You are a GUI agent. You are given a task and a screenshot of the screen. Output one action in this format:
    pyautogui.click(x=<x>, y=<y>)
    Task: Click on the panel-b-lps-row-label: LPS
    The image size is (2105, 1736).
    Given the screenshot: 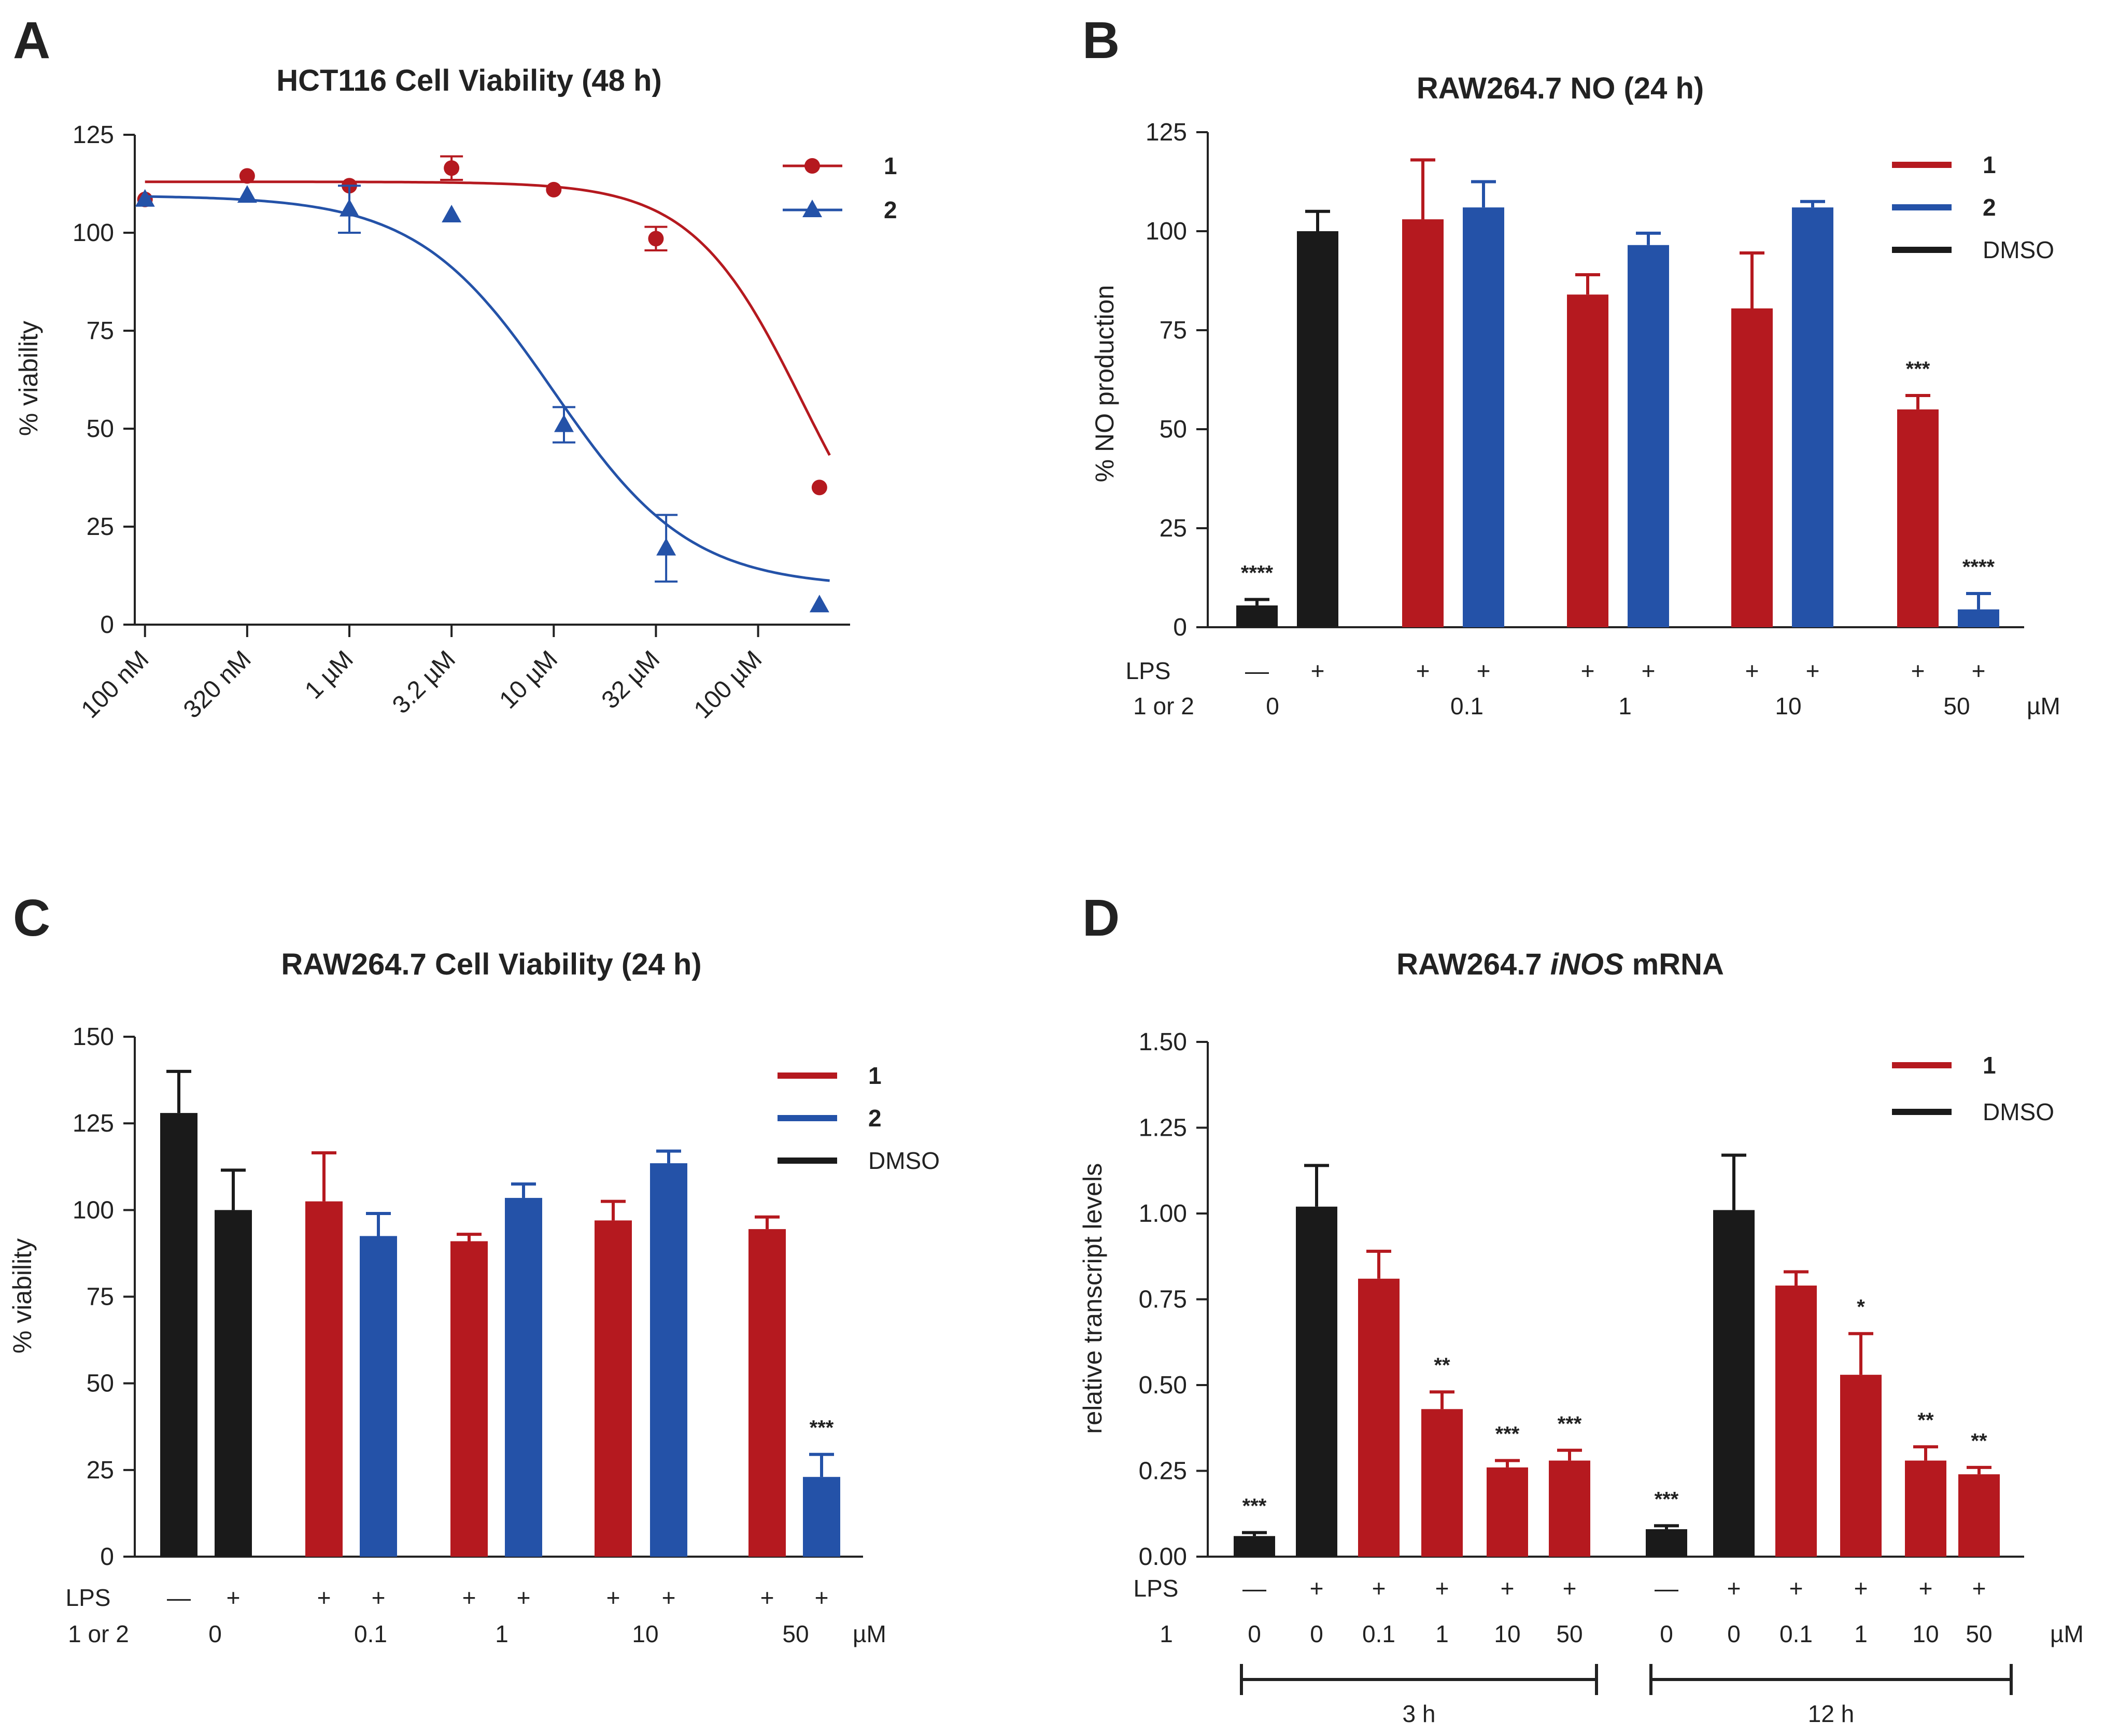 What is the action you would take?
    pyautogui.click(x=1148, y=670)
    